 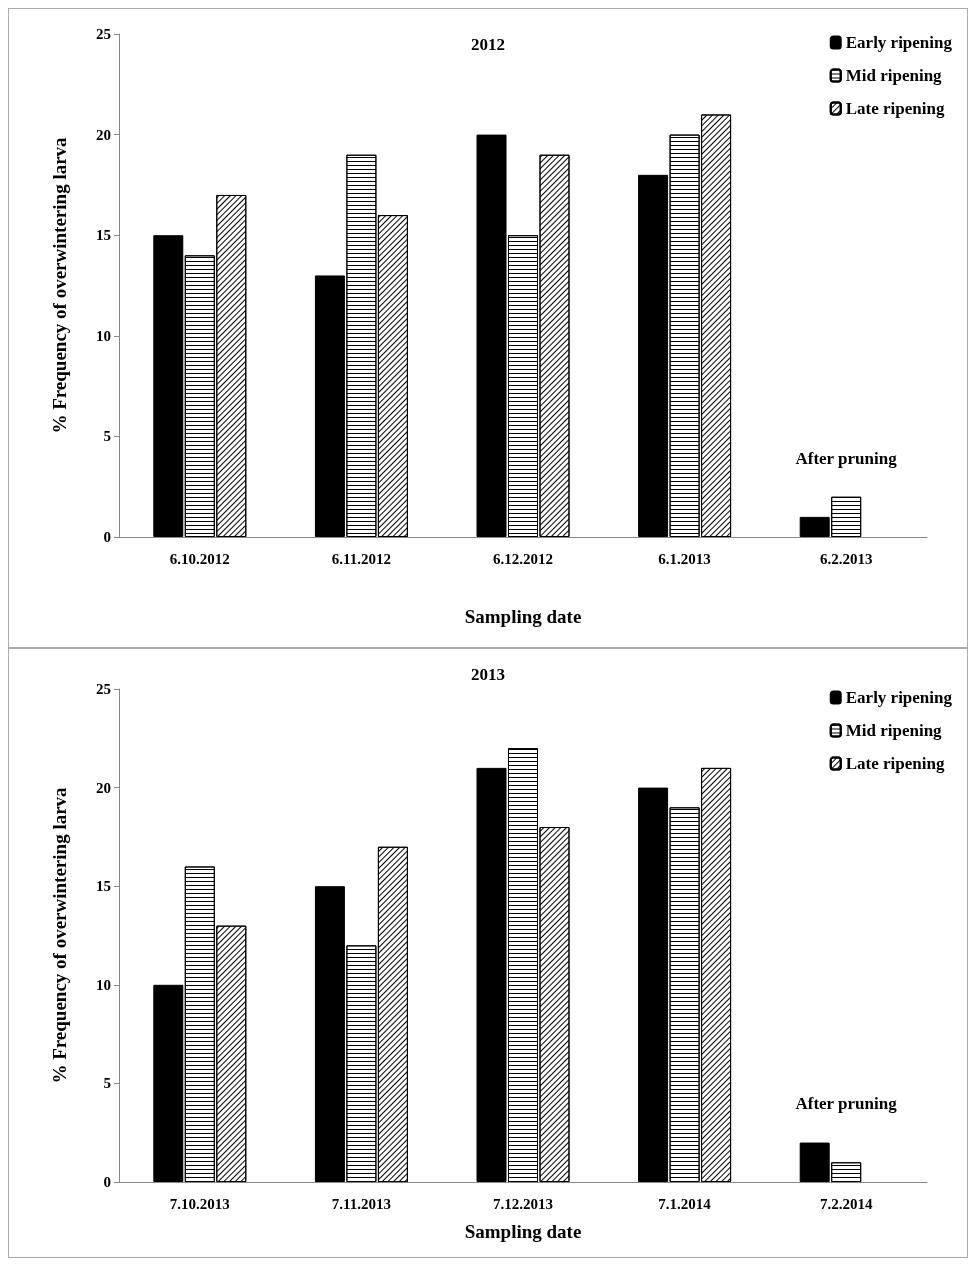 What do you see at coordinates (523, 1203) in the screenshot?
I see `x-tick-label: 7.12.2013` at bounding box center [523, 1203].